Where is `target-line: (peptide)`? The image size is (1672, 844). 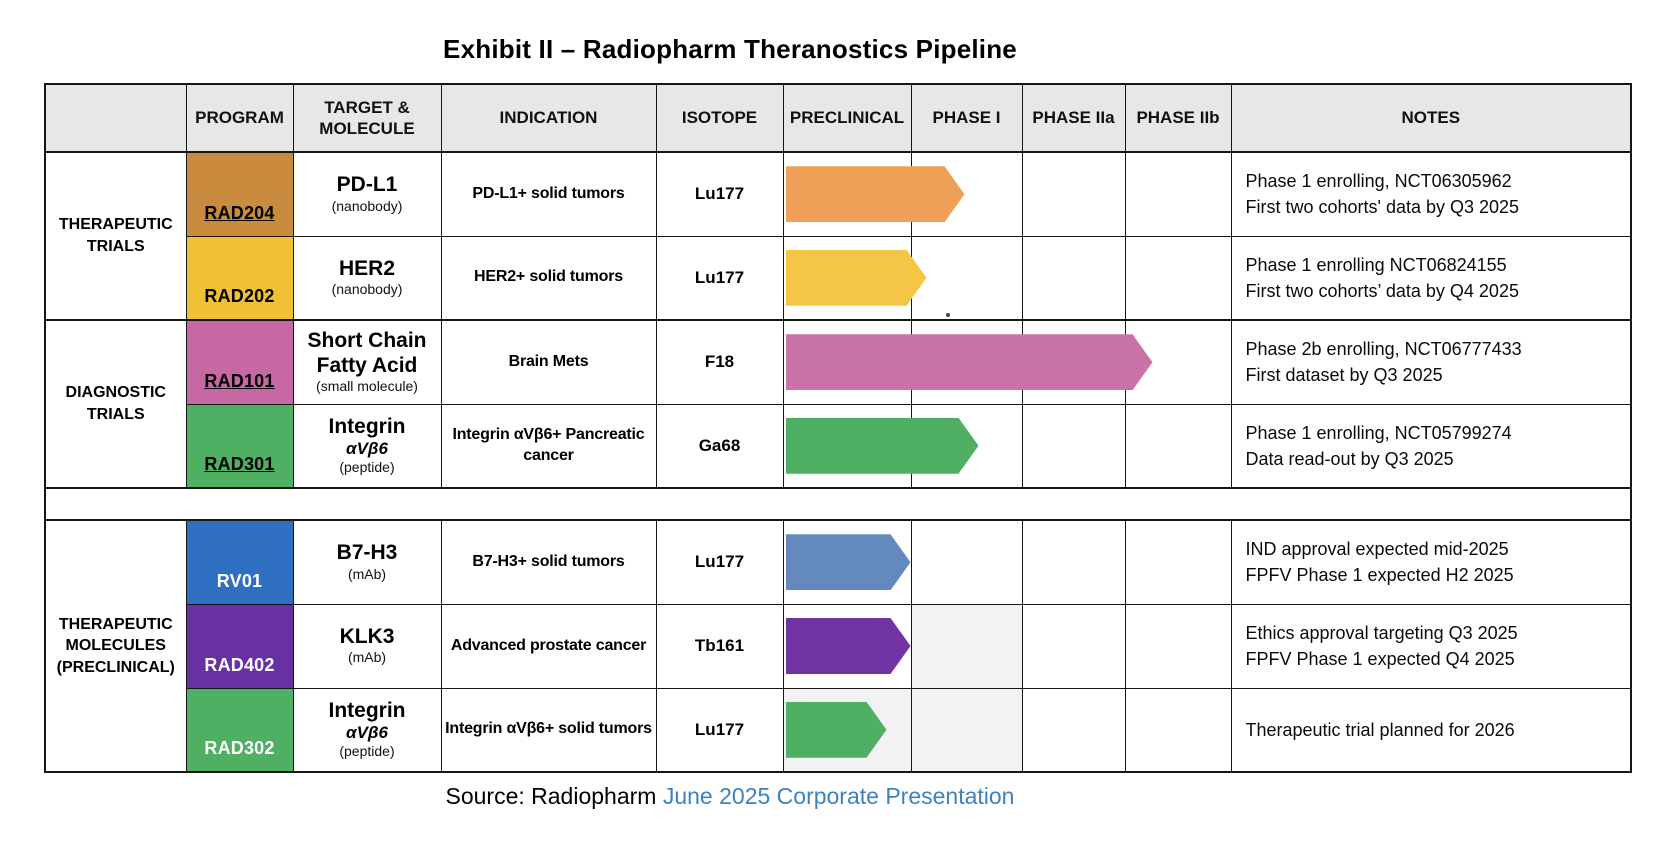 target-line: (peptide) is located at coordinates (367, 751).